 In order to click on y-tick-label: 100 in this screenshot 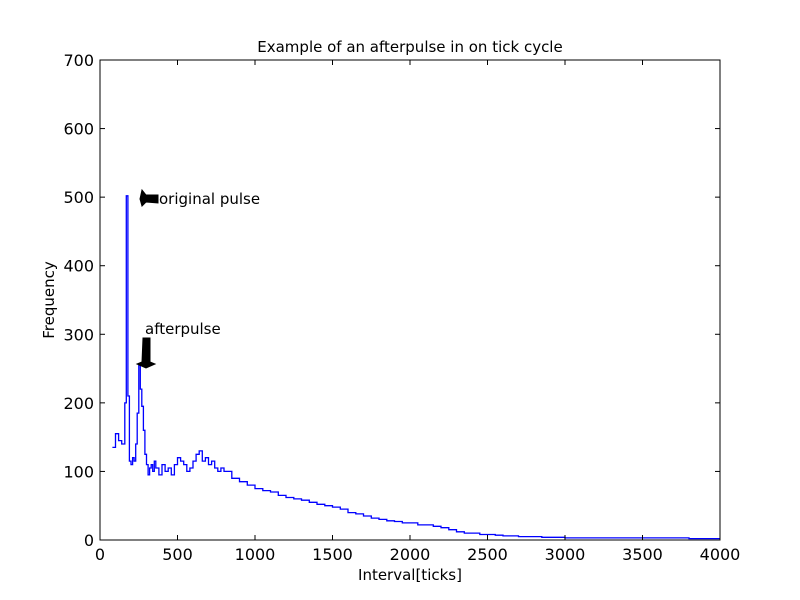, I will do `click(78, 471)`.